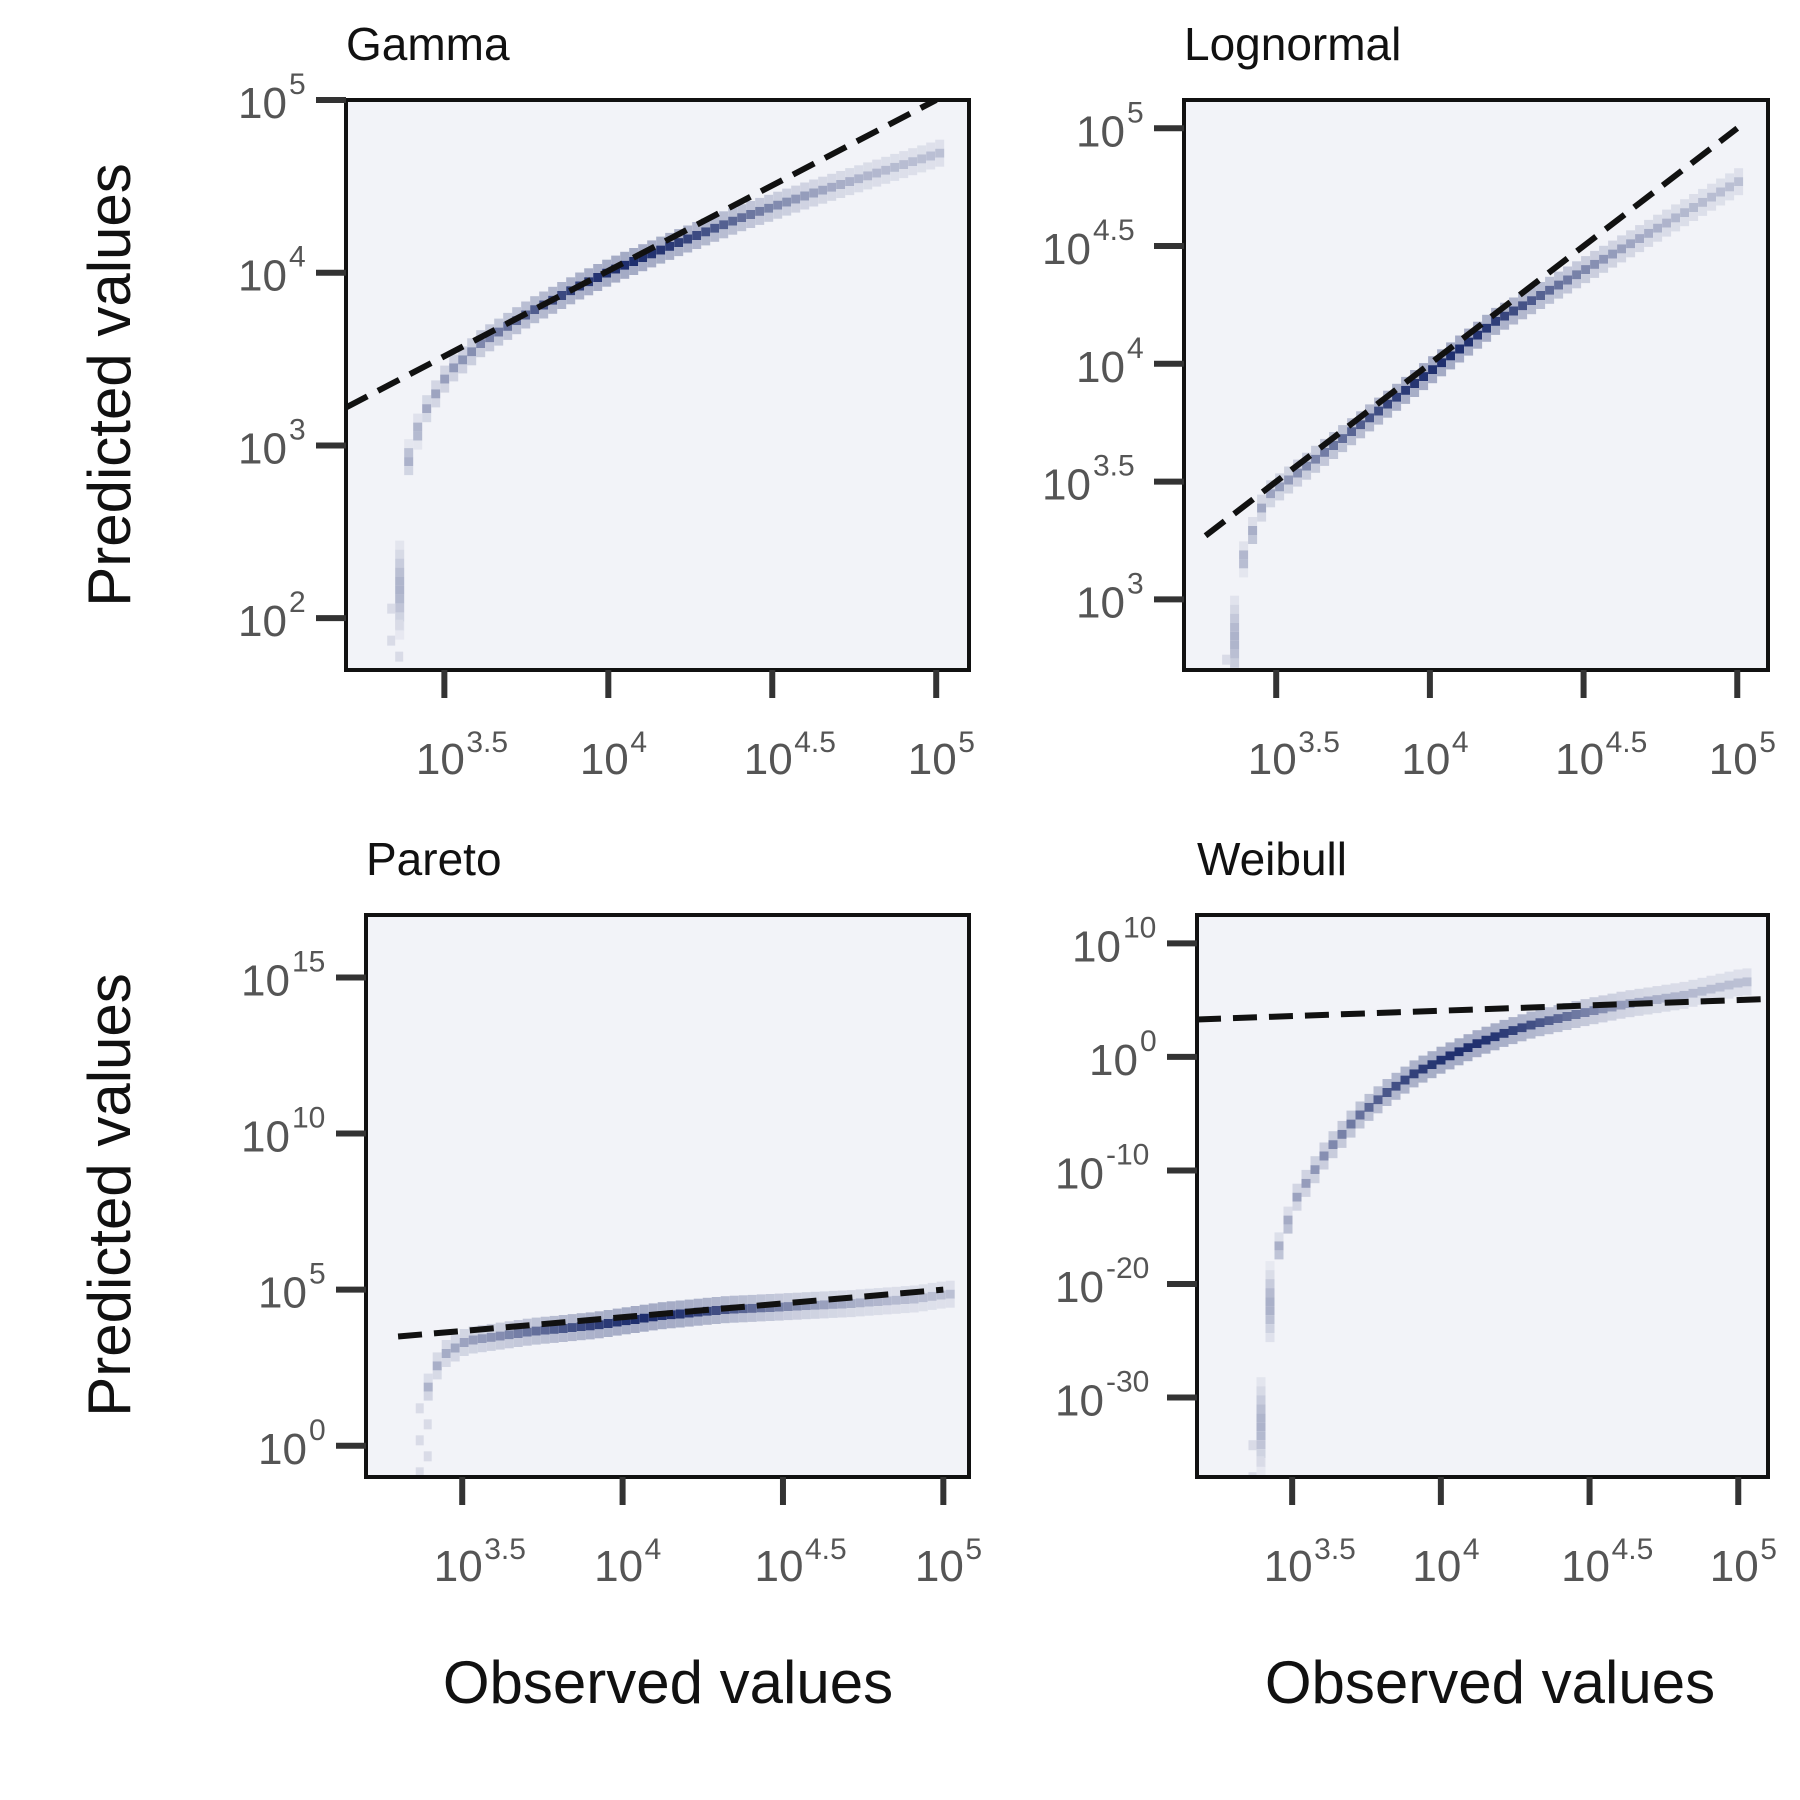  Describe the element at coordinates (1500, 1222) in the screenshot. I see `density-cells` at that location.